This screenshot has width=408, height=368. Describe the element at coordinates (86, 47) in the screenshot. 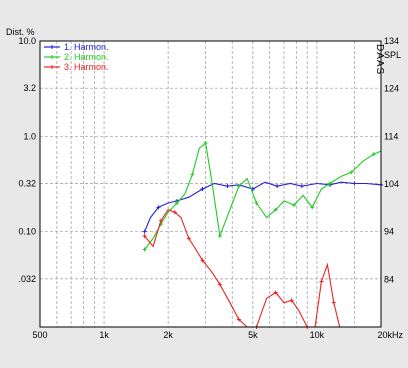

I see `legend-label: 1. Harmon.` at that location.